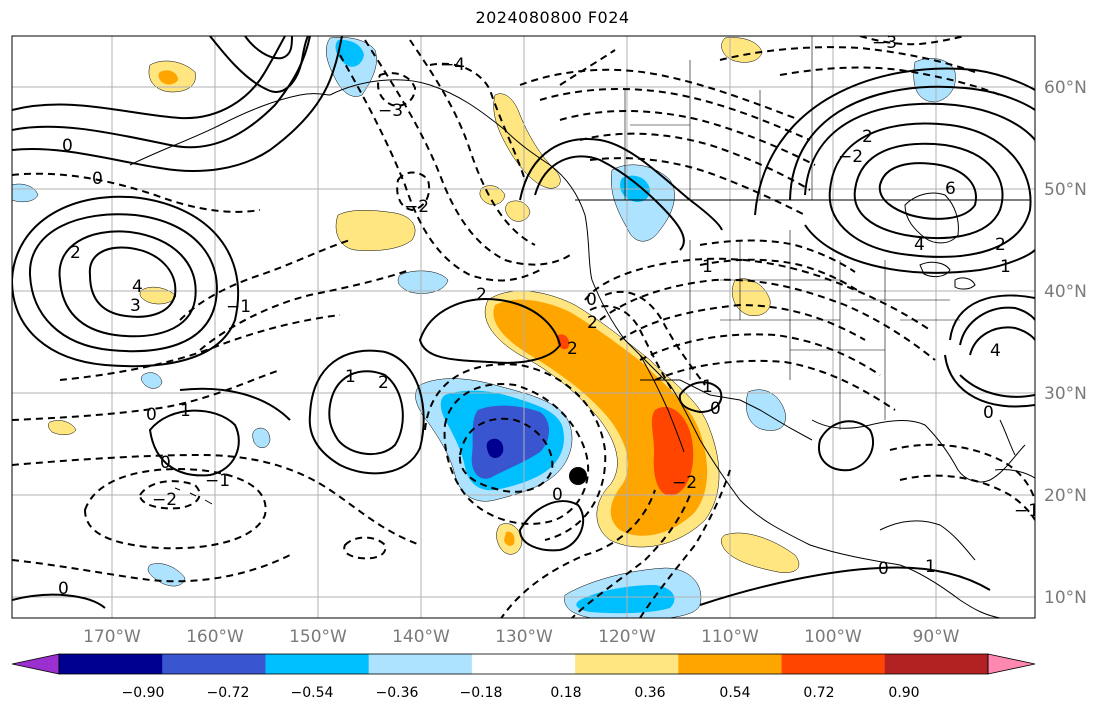 This screenshot has width=1105, height=712. What do you see at coordinates (1065, 394) in the screenshot?
I see `lat-label: 30°N` at bounding box center [1065, 394].